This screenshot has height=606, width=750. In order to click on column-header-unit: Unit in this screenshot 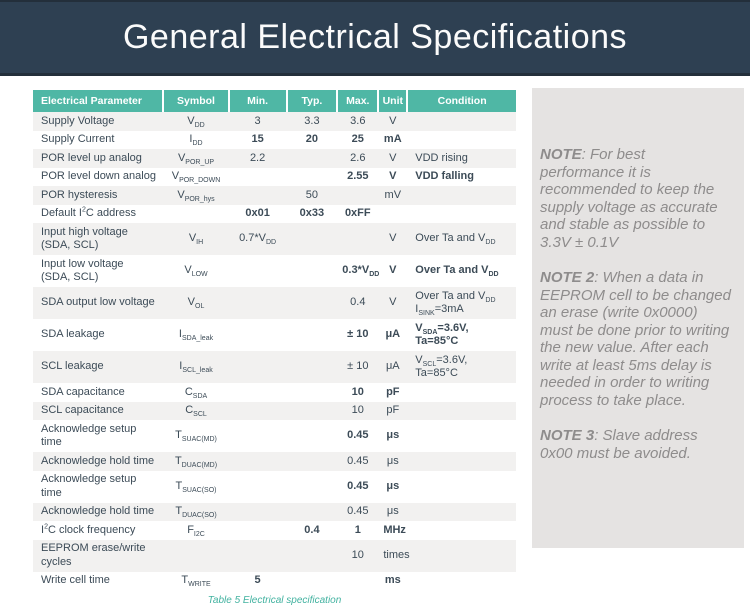, I will do `click(393, 101)`.